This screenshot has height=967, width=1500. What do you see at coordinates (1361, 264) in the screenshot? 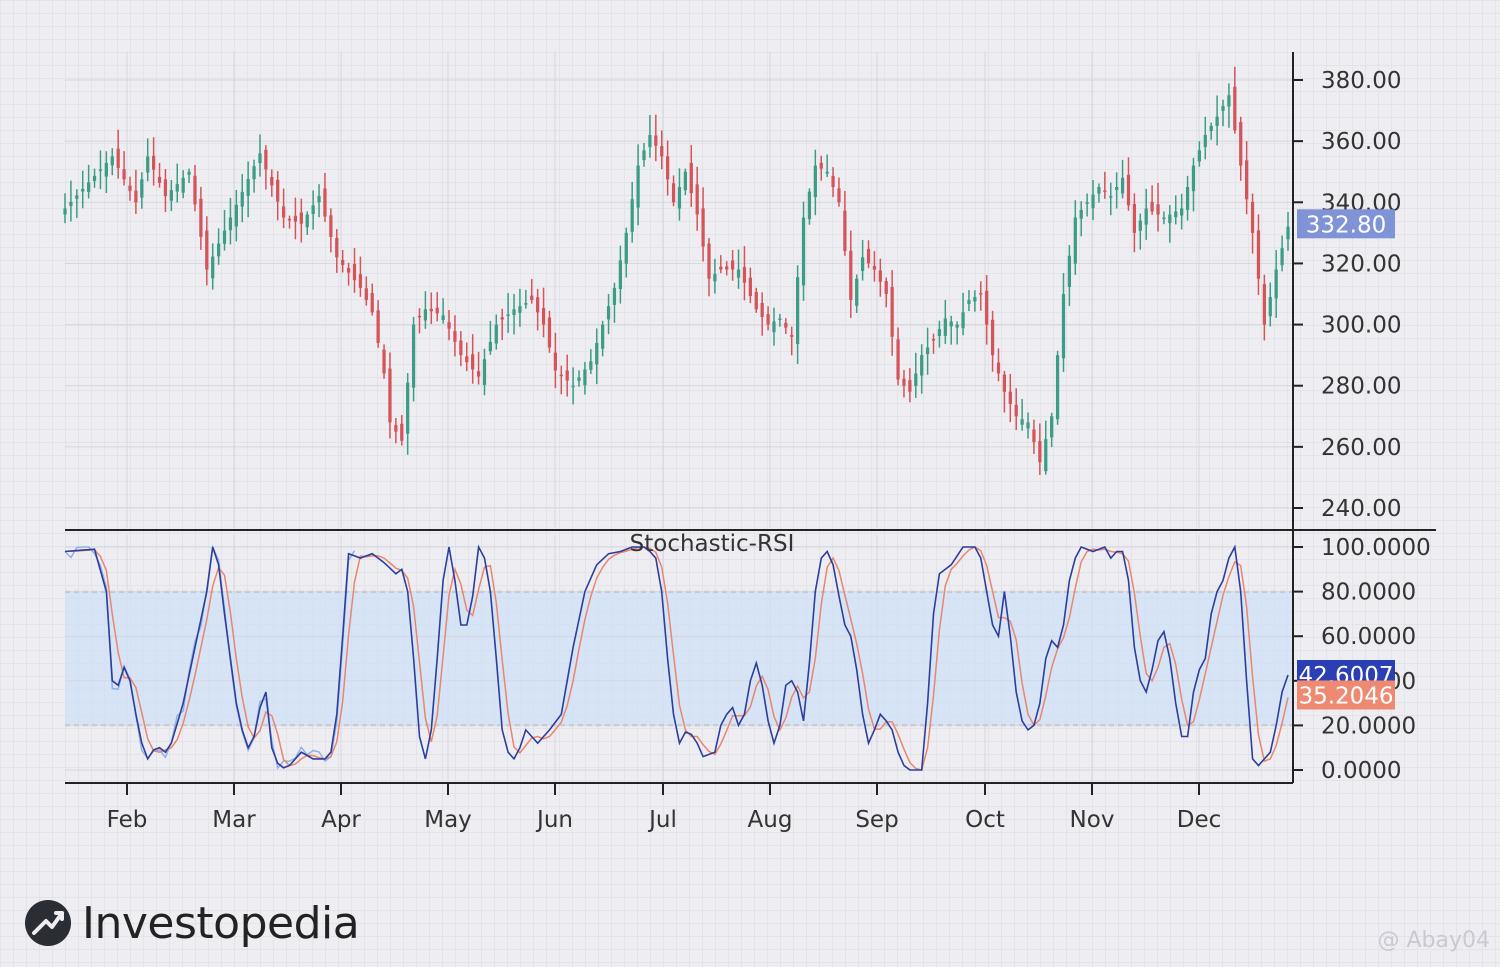
I see `price-tick-label: 320.00` at bounding box center [1361, 264].